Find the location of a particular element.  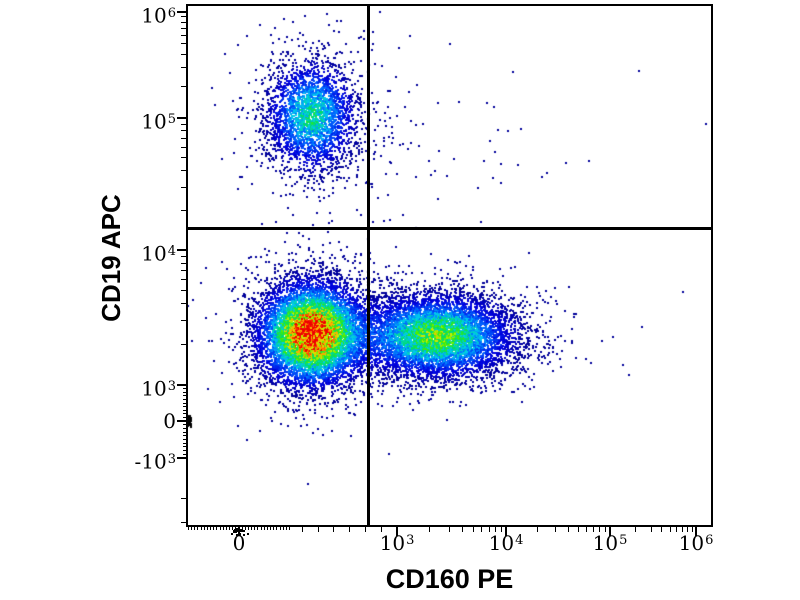

x-axis-label: CD160 PE is located at coordinates (449, 579).